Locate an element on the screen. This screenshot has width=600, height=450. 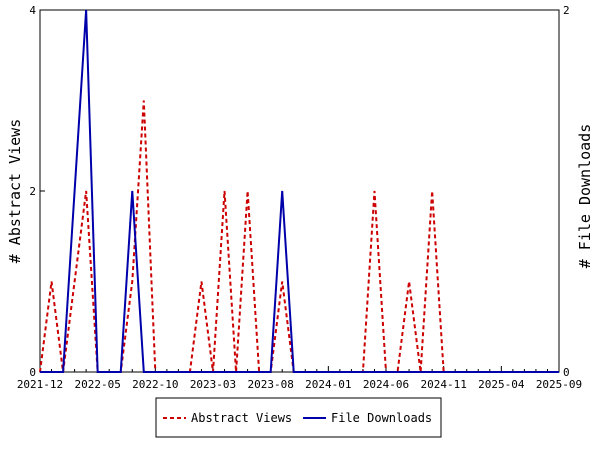
x-tick-label: 2023-03 is located at coordinates (213, 384).